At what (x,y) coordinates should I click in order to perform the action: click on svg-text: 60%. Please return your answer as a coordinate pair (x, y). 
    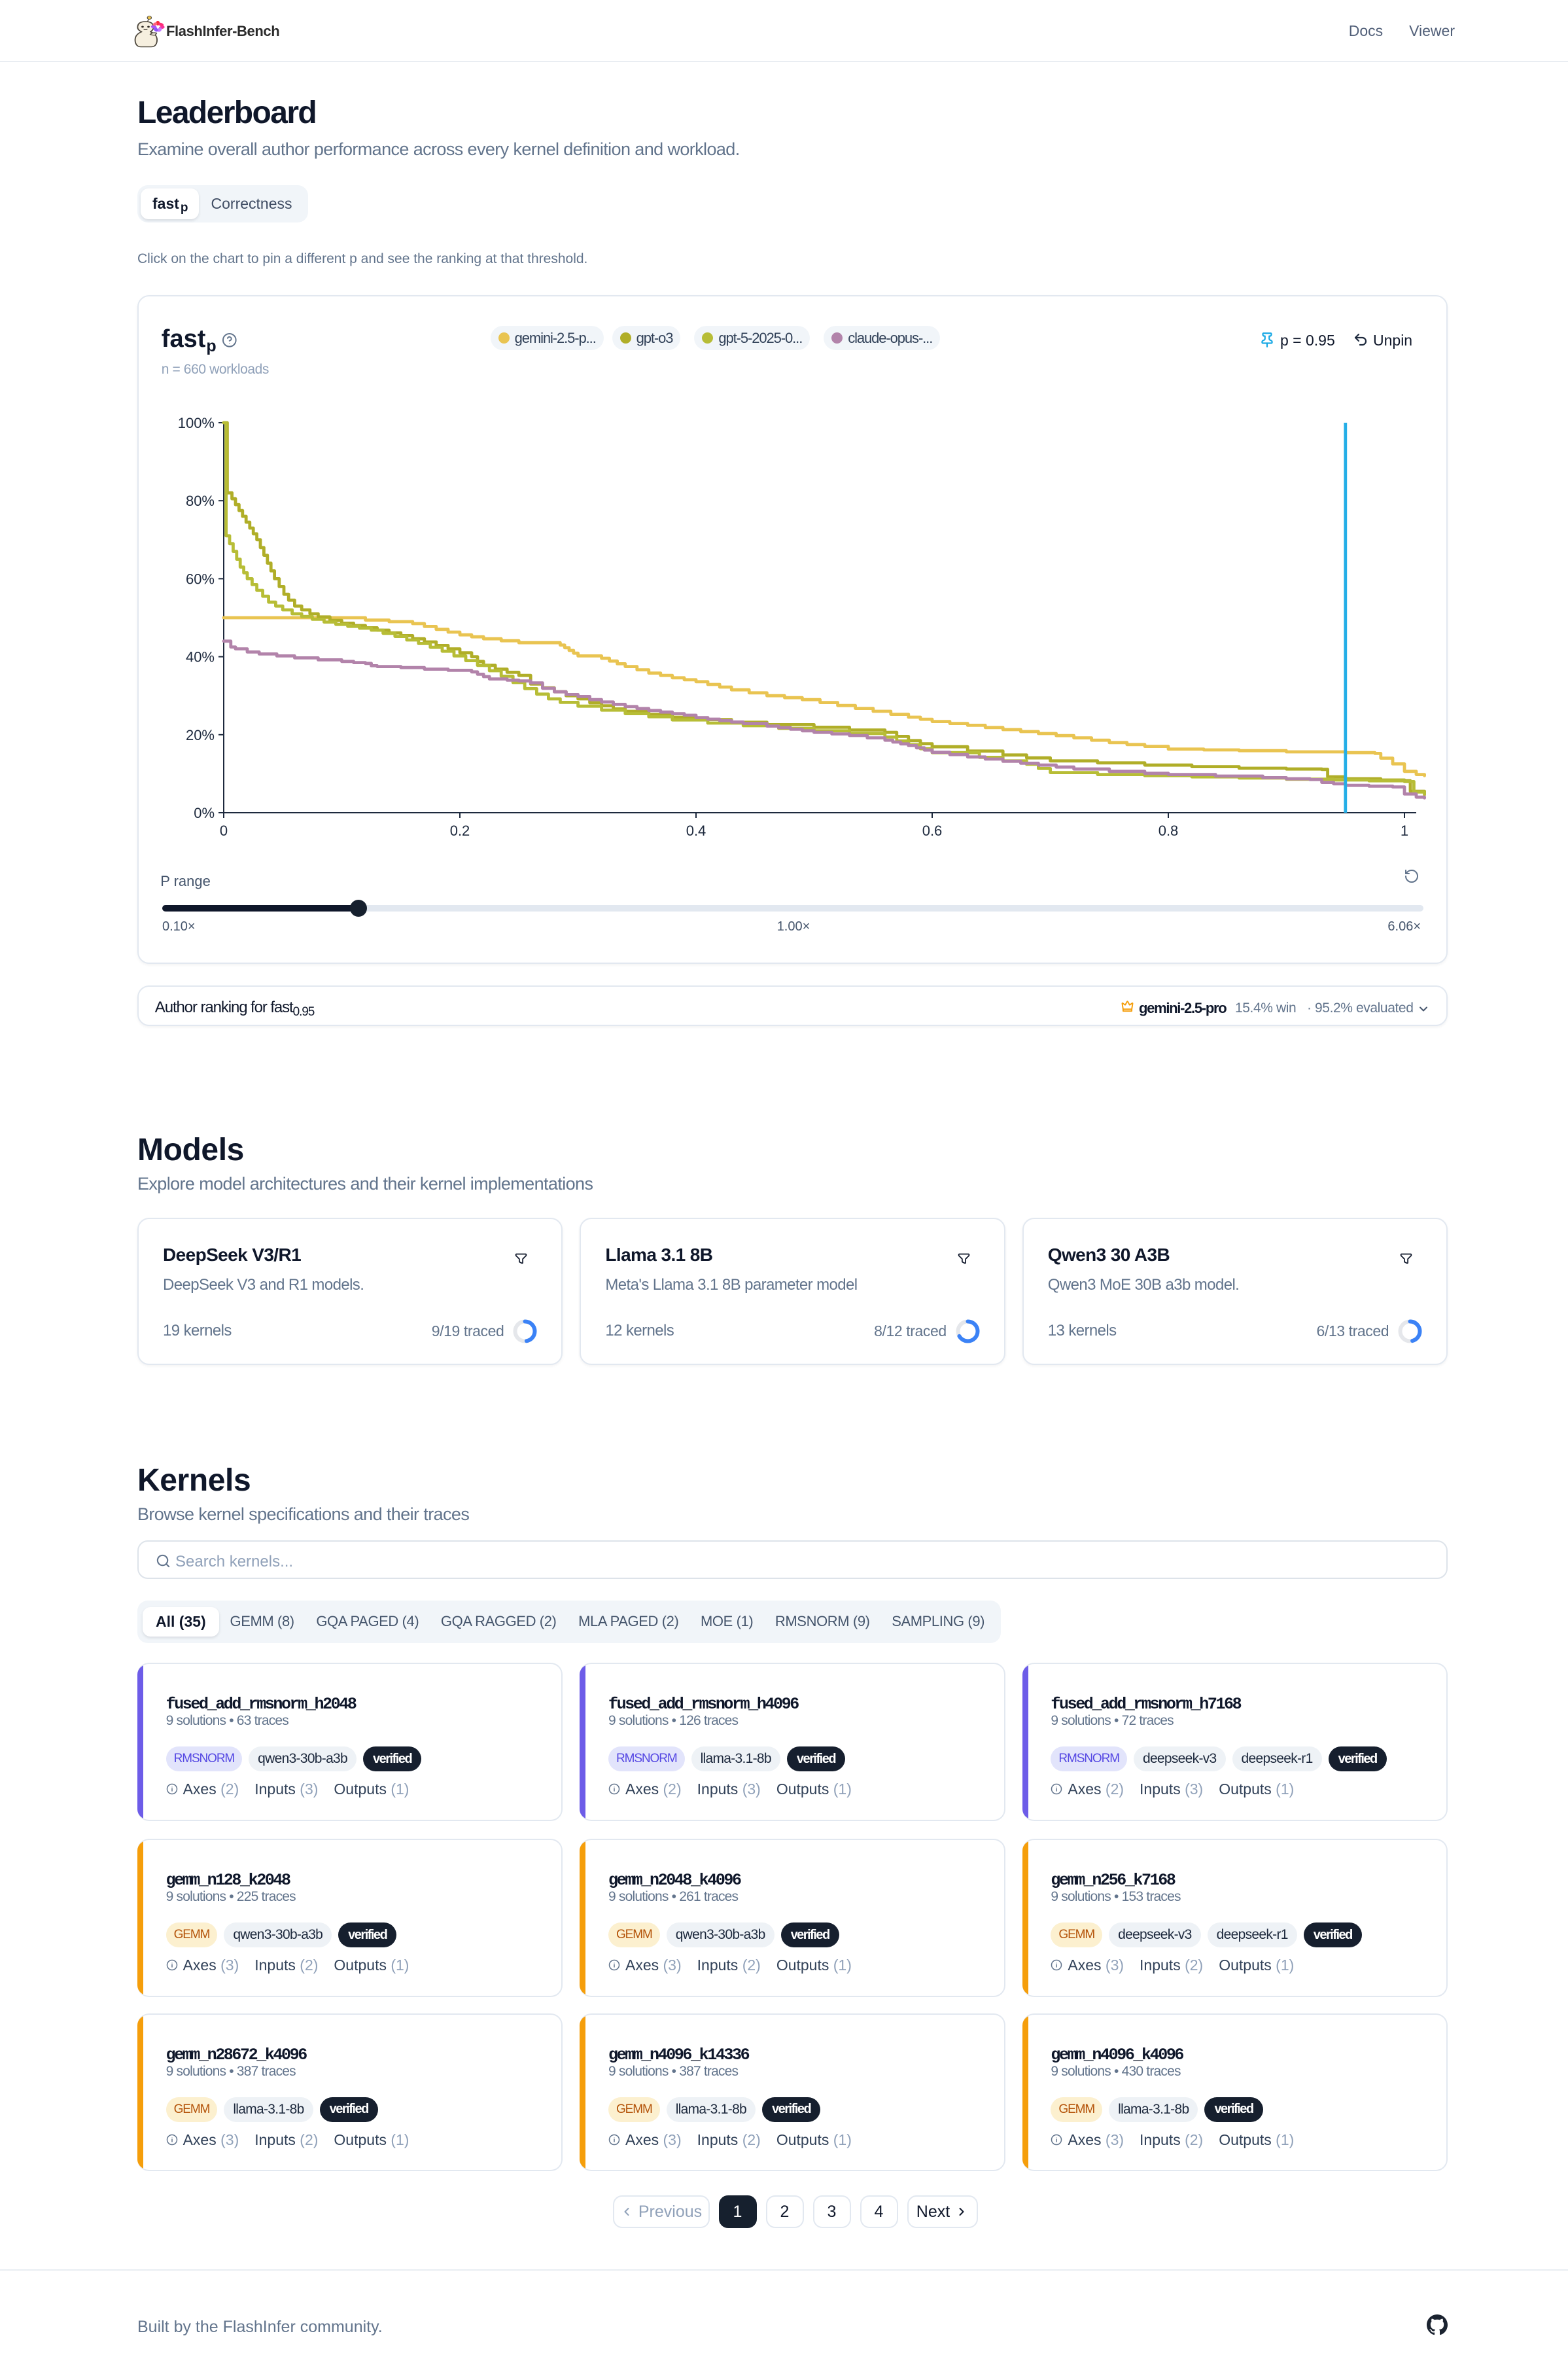
    Looking at the image, I should click on (200, 579).